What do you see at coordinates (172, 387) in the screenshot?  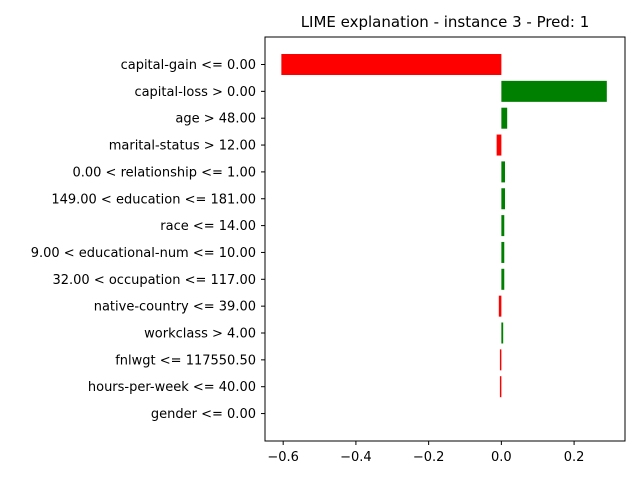 I see `y-tick-label: hours-per-week <= 40.00` at bounding box center [172, 387].